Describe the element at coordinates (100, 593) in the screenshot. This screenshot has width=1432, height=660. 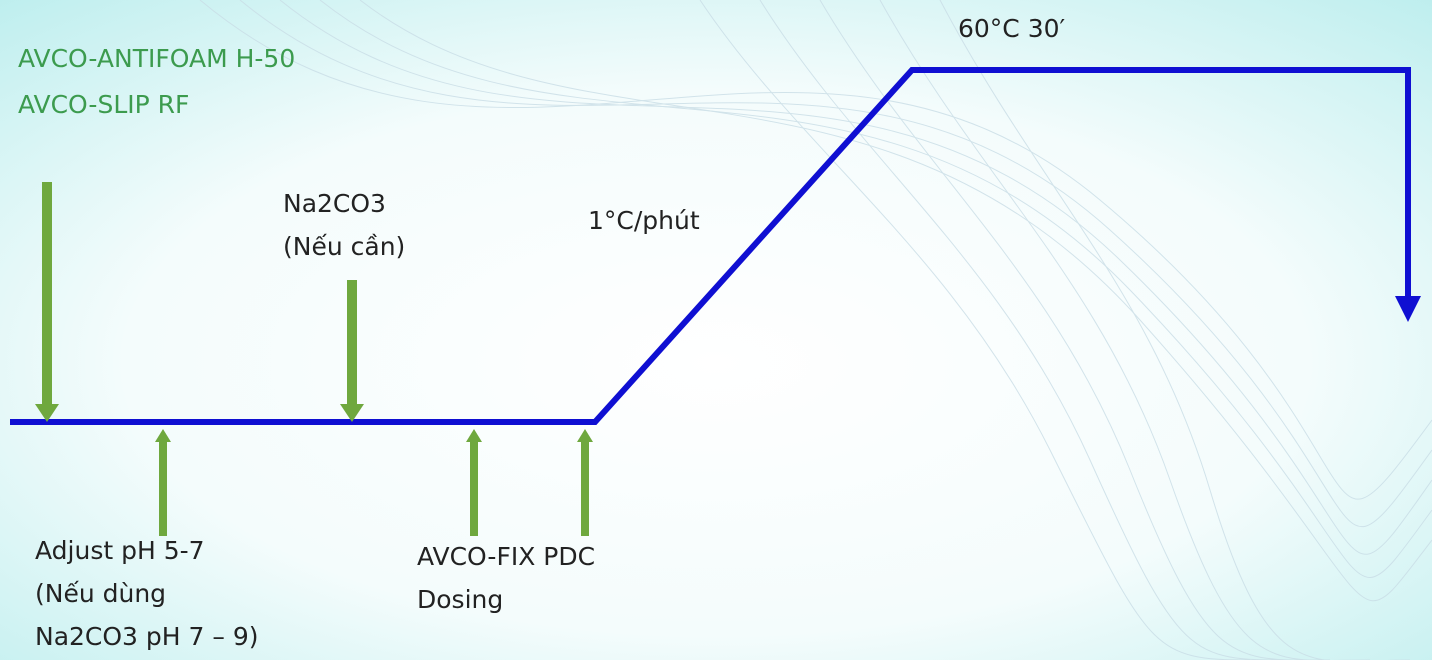
I see `adjust-label: (Nếu dùng` at that location.